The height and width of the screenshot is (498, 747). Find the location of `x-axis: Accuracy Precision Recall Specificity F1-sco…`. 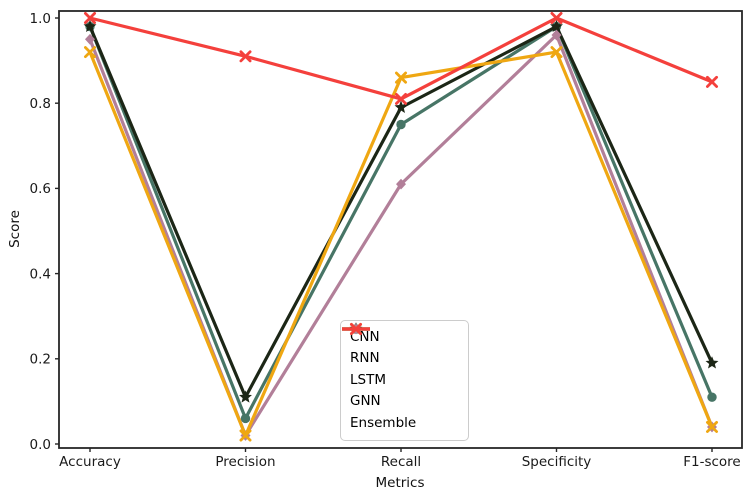

x-axis: Accuracy Precision Recall Specificity F1-sco… is located at coordinates (400, 459).